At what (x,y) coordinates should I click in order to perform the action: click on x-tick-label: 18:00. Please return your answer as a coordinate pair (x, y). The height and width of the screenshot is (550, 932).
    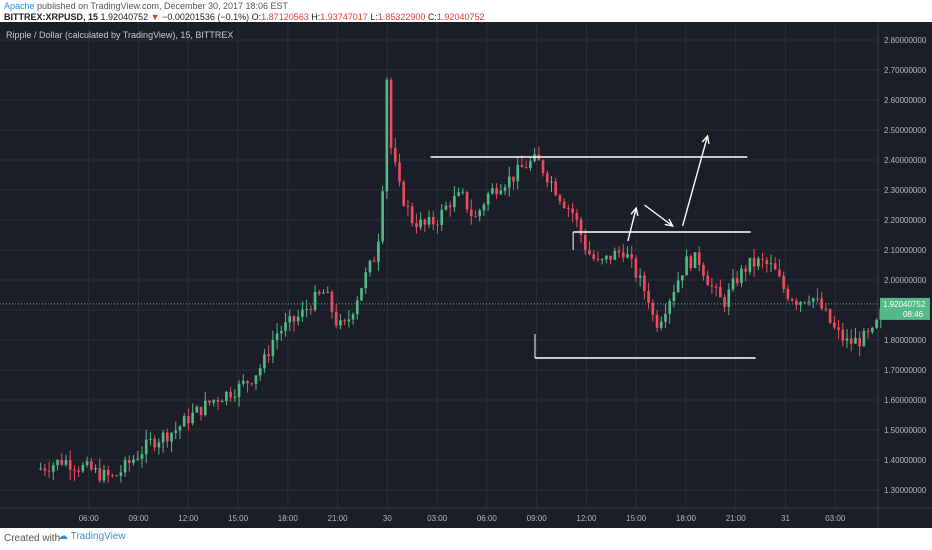
    Looking at the image, I should click on (686, 518).